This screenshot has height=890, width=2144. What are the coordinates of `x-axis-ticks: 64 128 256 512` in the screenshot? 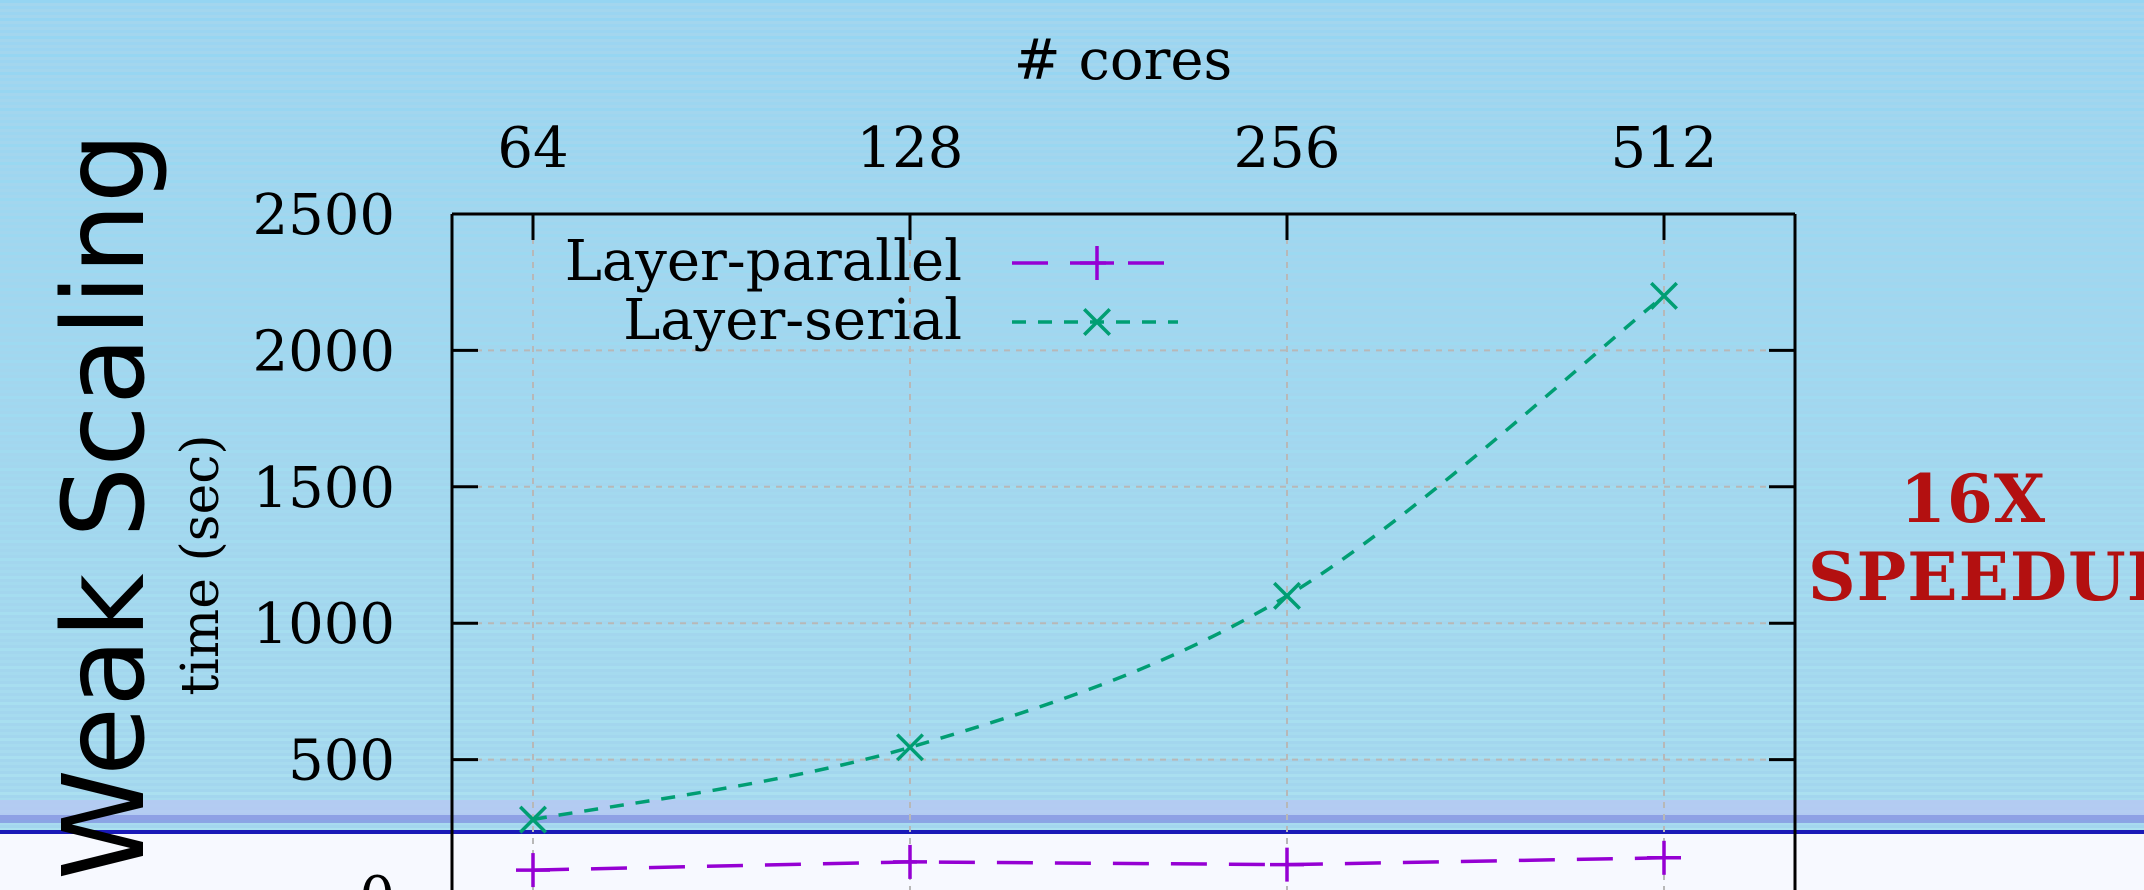 It's located at (1107, 178).